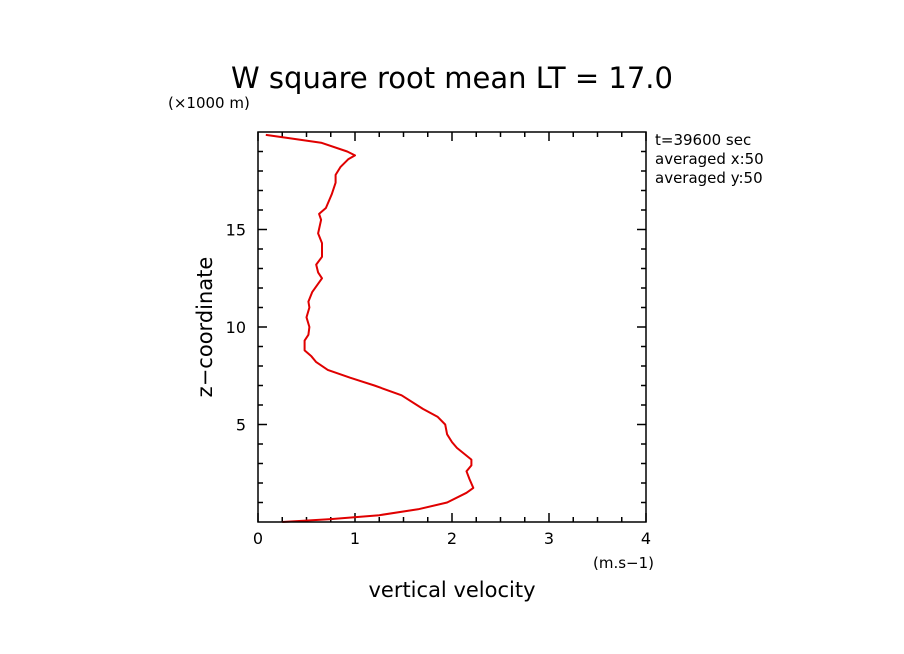 The image size is (904, 654). What do you see at coordinates (452, 78) in the screenshot?
I see `chart-title: W square root mean LT = 17.0` at bounding box center [452, 78].